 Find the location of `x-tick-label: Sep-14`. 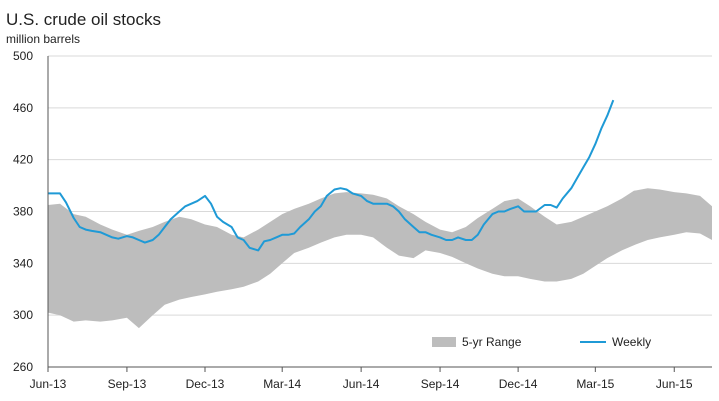

x-tick-label: Sep-14 is located at coordinates (440, 384).